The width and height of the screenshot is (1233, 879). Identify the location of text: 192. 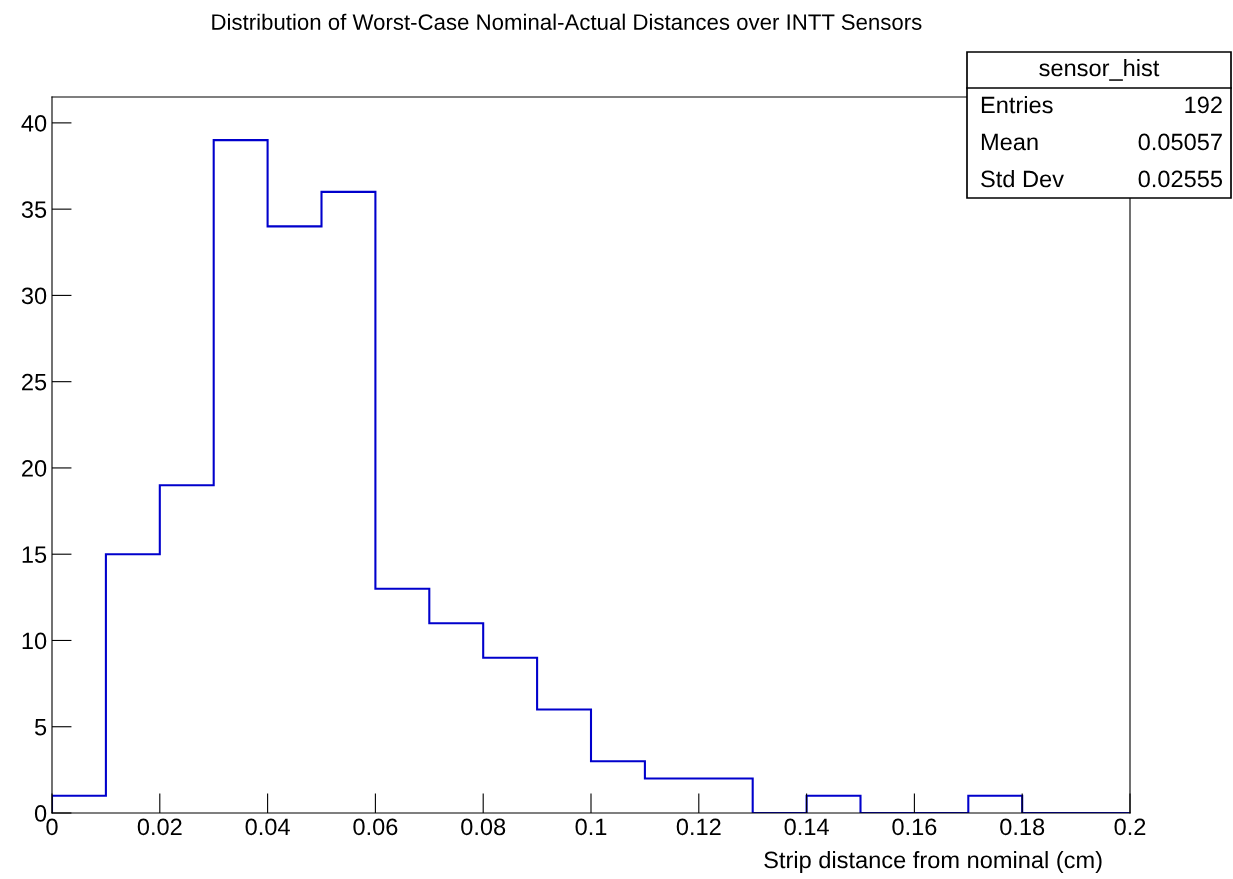
(1203, 105).